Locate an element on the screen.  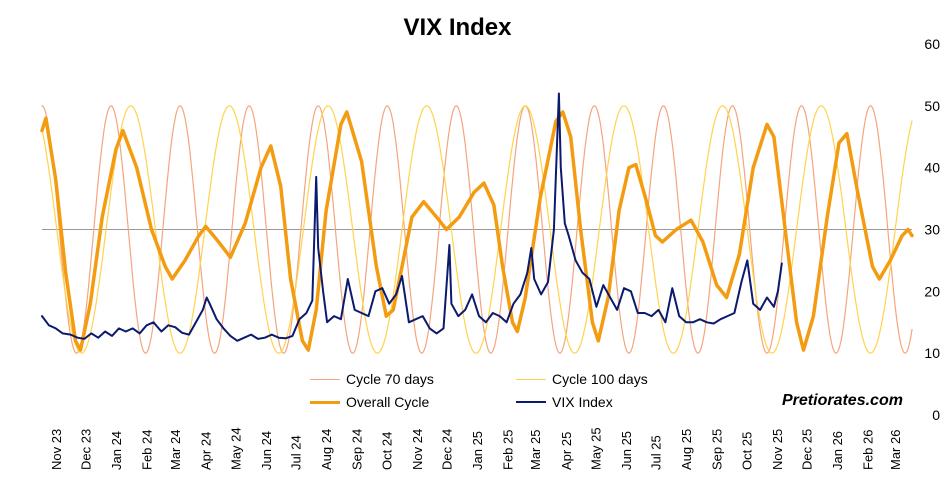
y-tick-label: 0 is located at coordinates (936, 415).